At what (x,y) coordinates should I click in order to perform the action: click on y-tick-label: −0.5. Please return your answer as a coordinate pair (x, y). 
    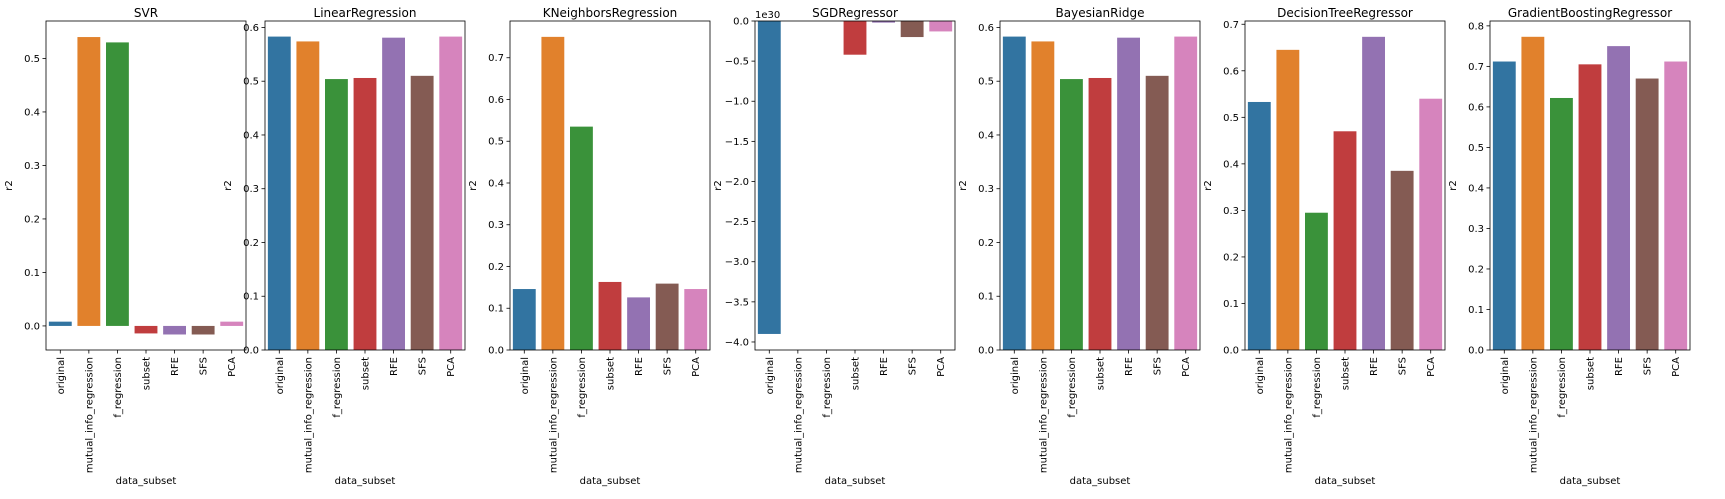
    Looking at the image, I should click on (737, 62).